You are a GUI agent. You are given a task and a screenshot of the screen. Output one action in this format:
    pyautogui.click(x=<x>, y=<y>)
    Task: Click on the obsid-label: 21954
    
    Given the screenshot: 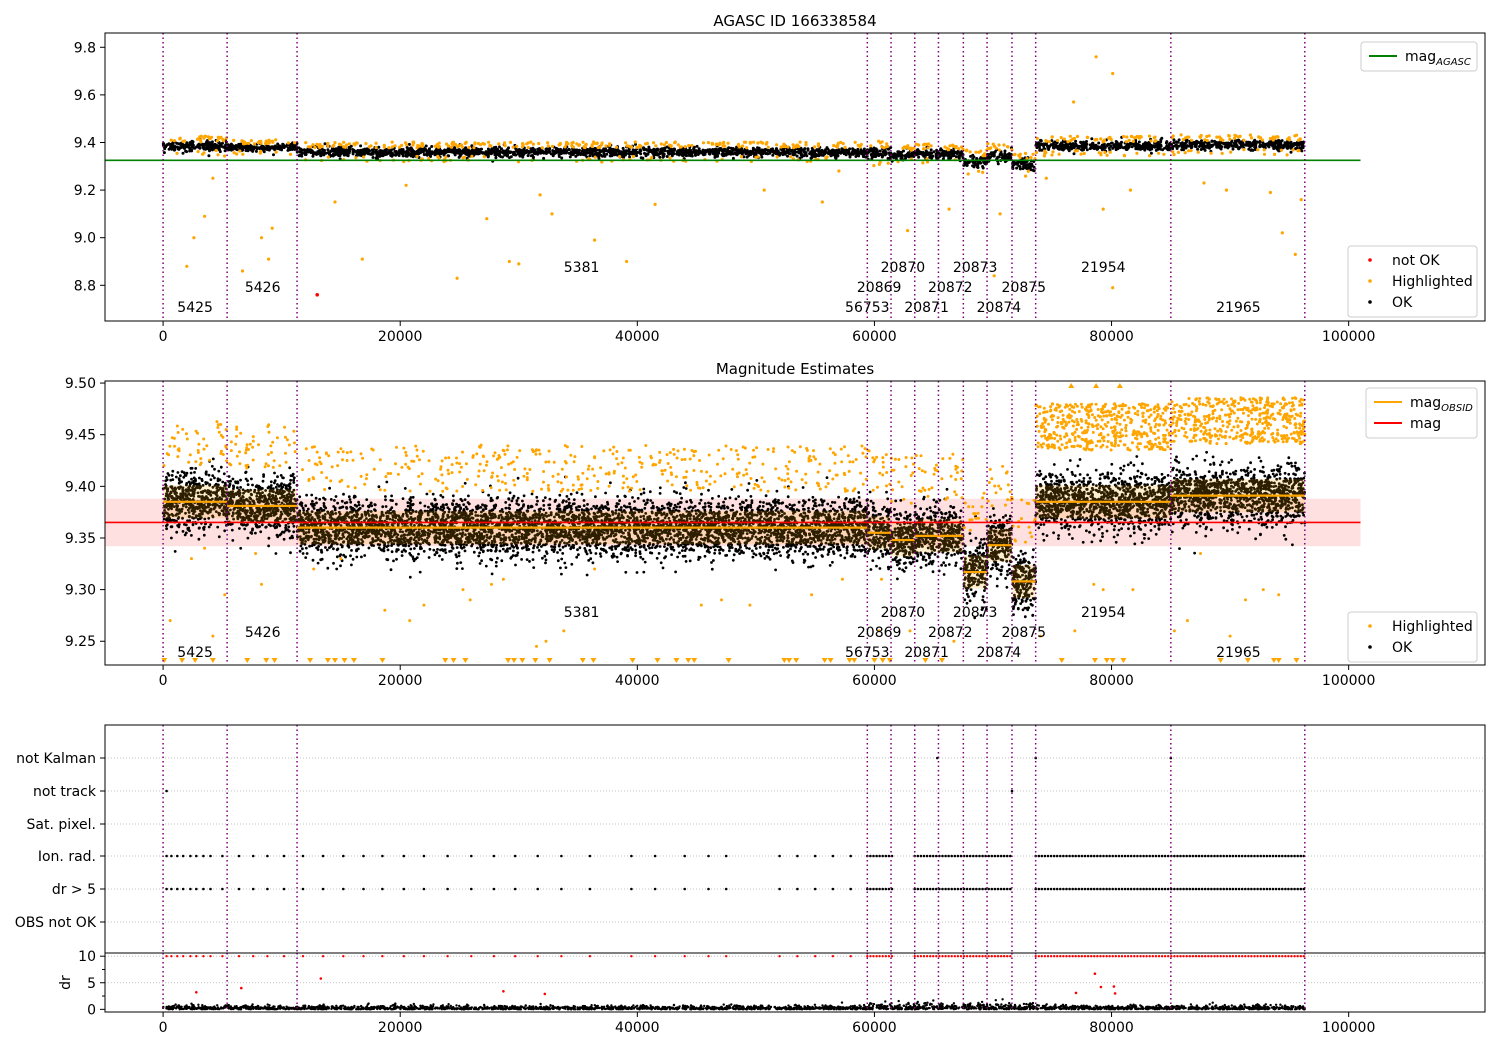 What is the action you would take?
    pyautogui.click(x=1103, y=268)
    